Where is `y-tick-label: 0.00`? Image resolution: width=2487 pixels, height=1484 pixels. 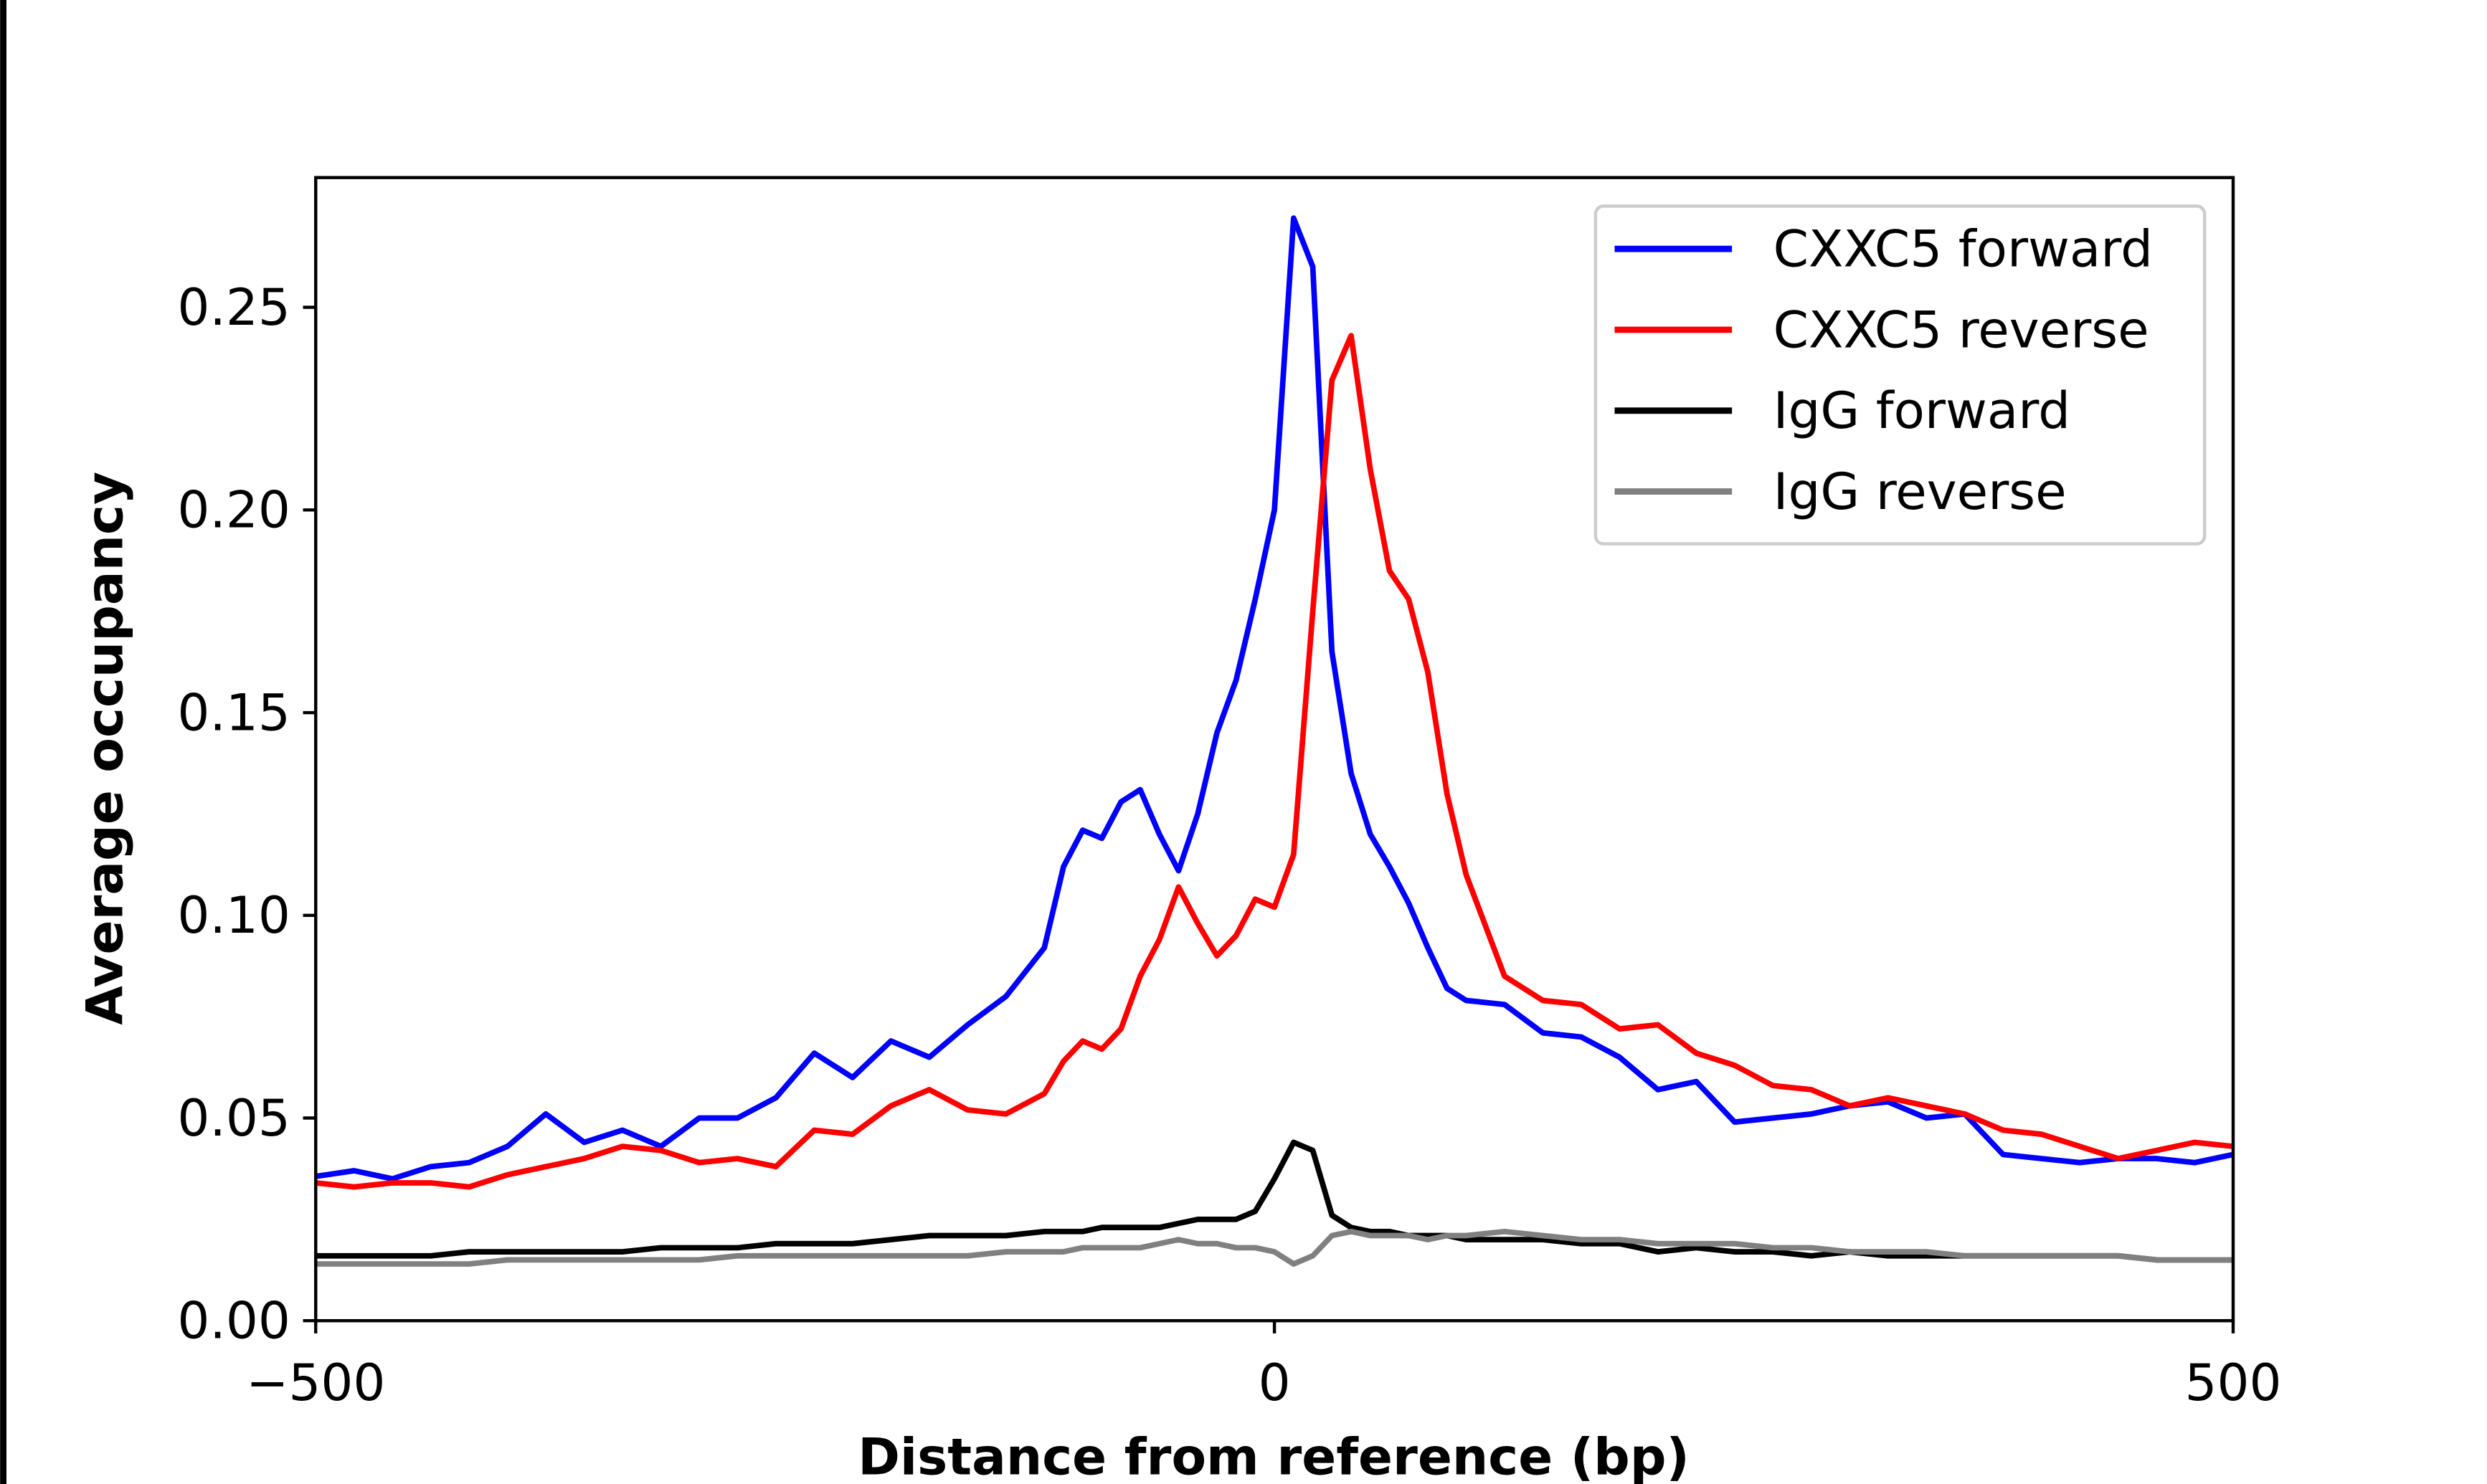
y-tick-label: 0.00 is located at coordinates (233, 1321).